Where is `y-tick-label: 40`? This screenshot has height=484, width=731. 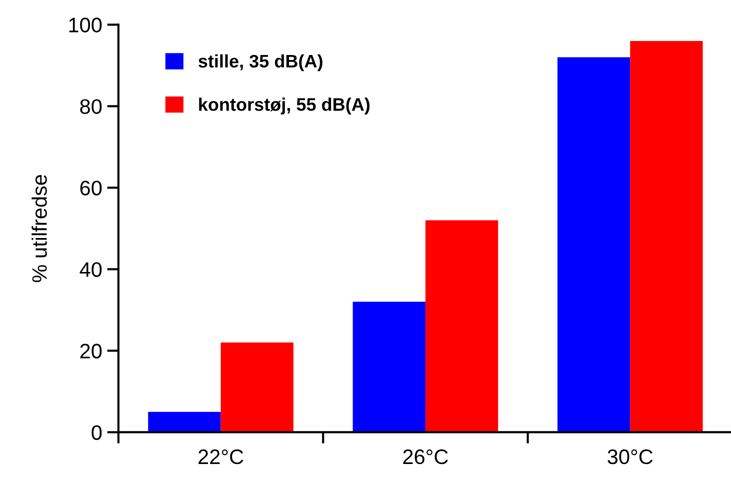 y-tick-label: 40 is located at coordinates (91, 269).